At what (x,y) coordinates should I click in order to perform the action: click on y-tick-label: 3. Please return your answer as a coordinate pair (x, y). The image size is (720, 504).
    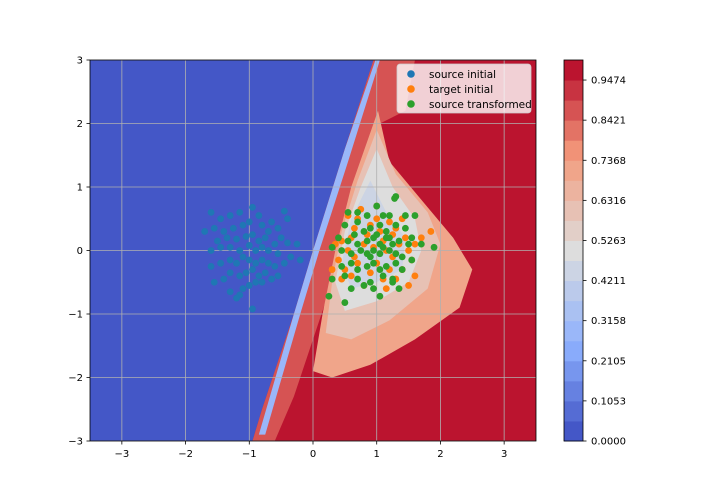
    Looking at the image, I should click on (80, 61).